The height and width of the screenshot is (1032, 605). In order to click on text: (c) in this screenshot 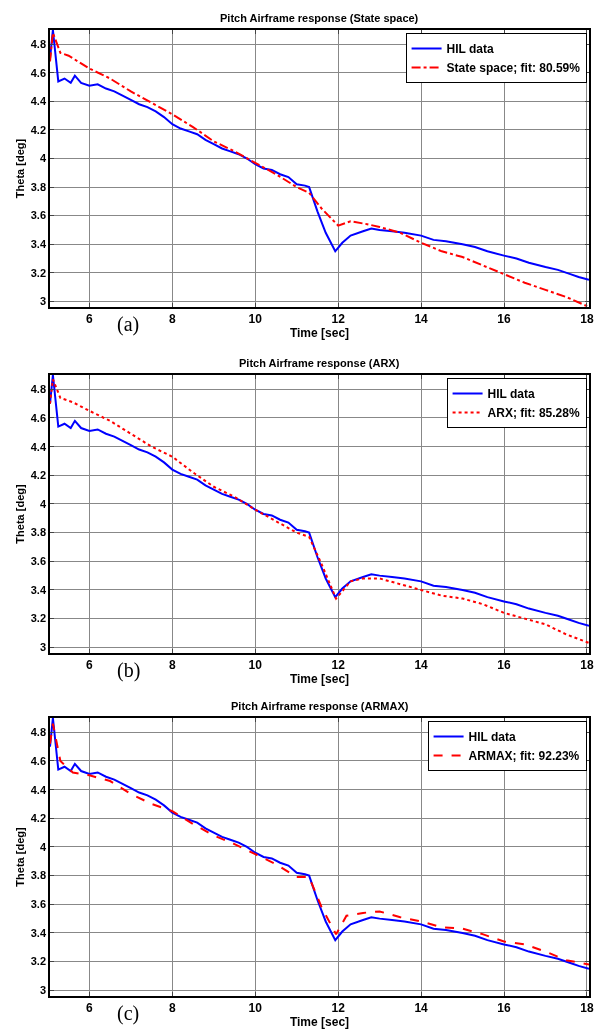, I will do `click(128, 1013)`.